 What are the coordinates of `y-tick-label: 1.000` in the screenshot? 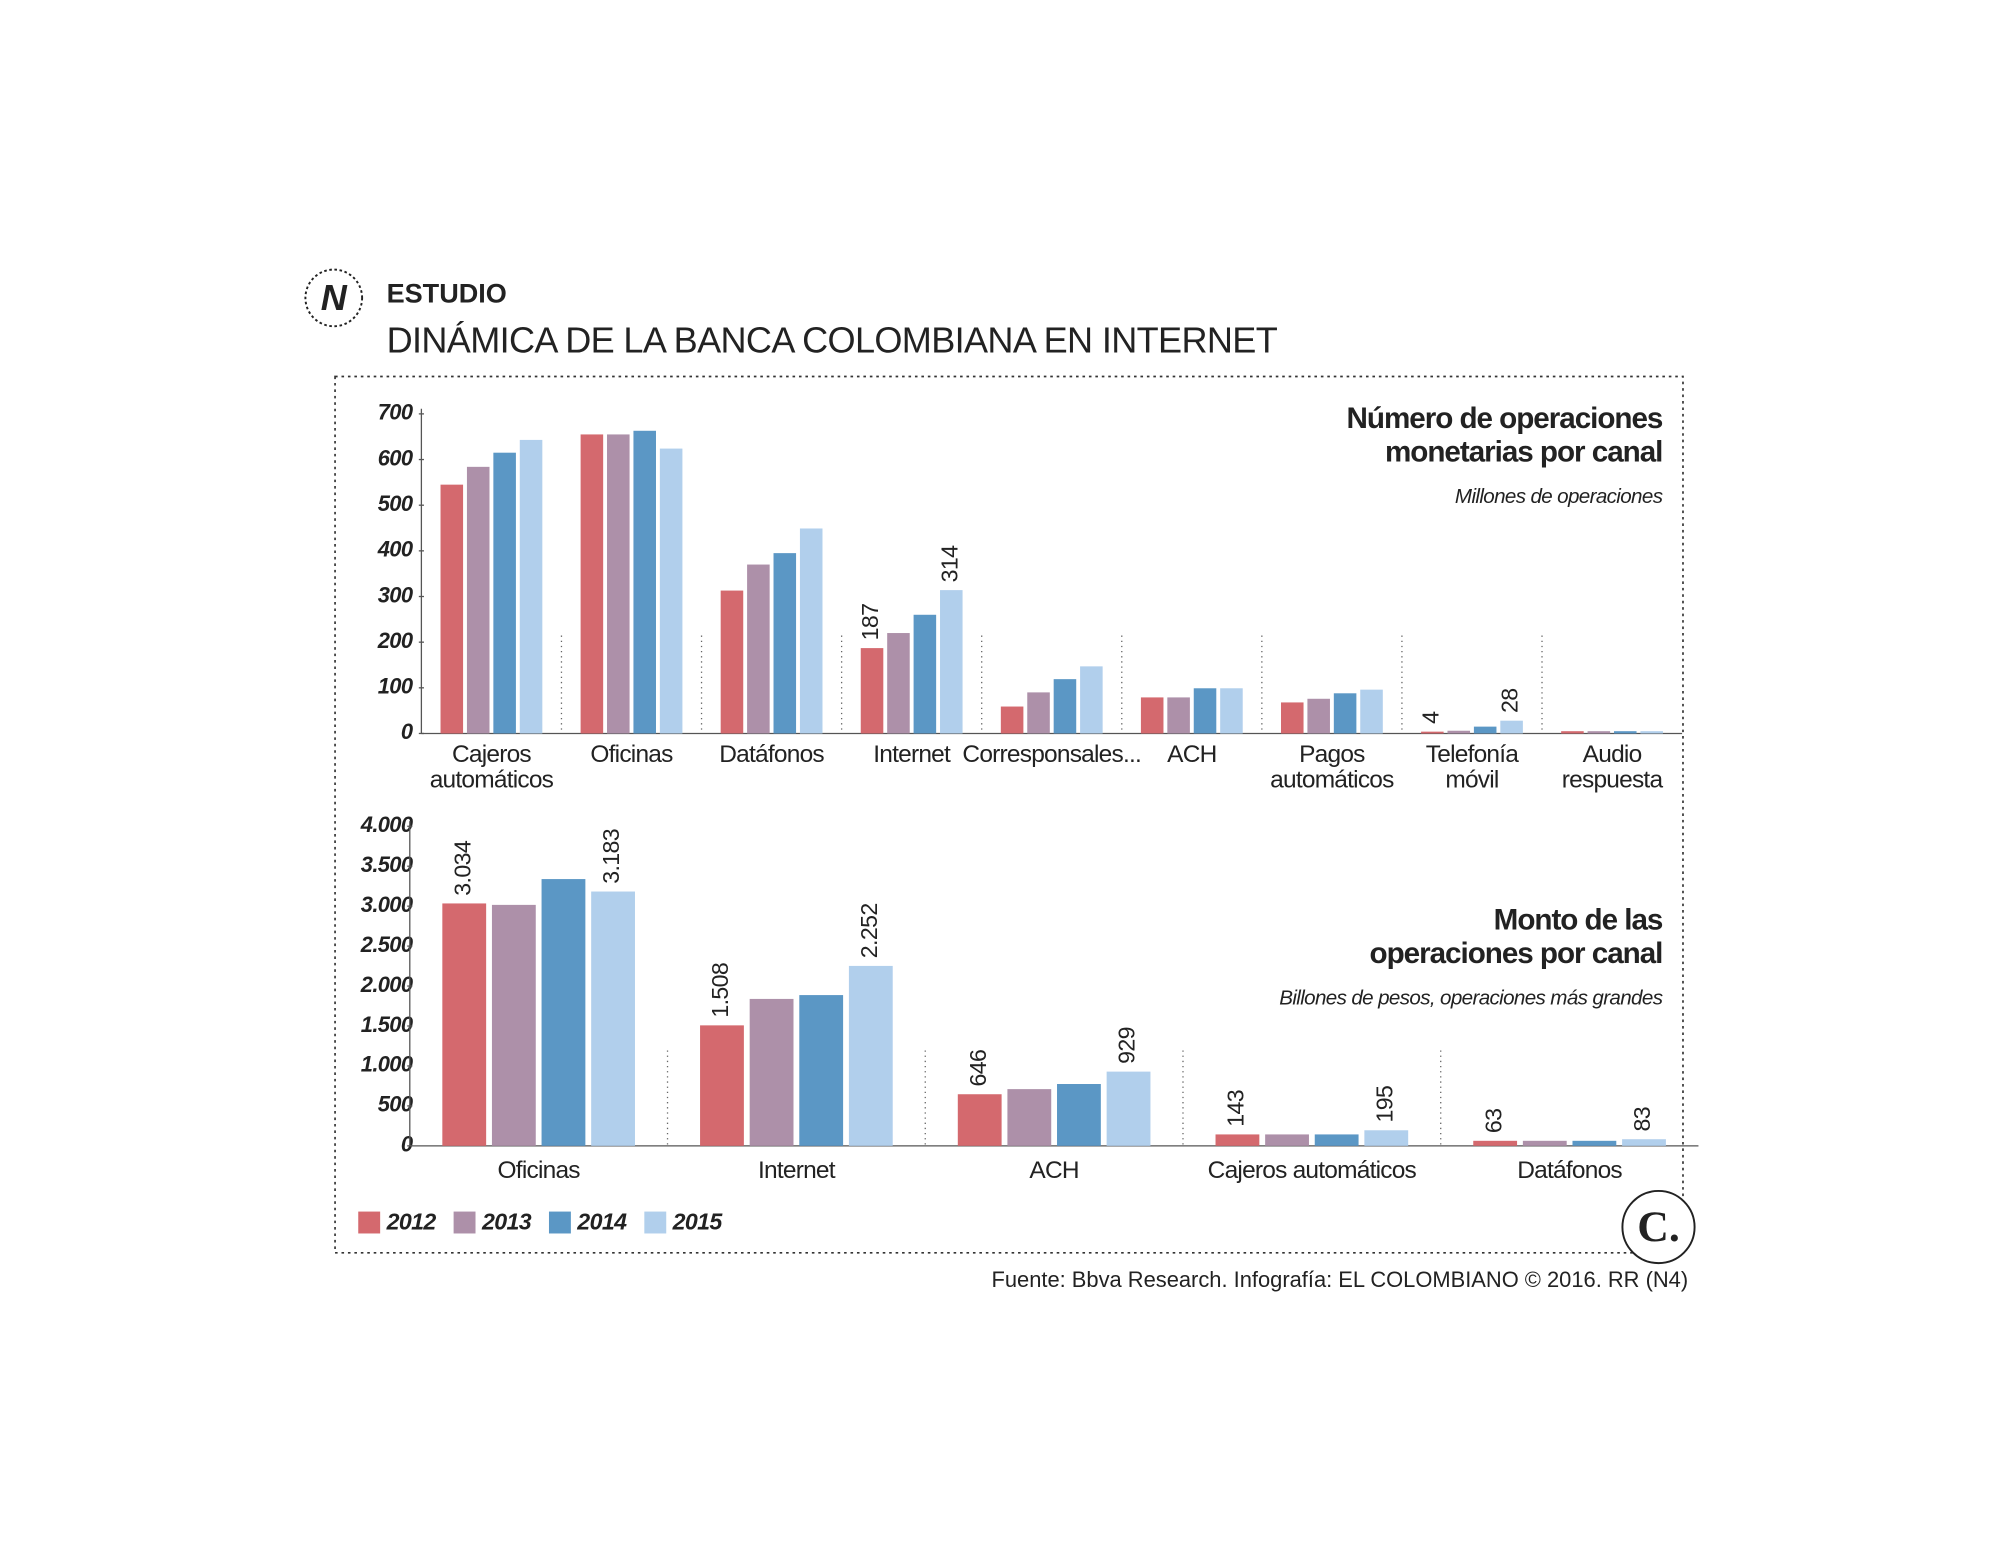 It's located at (387, 1064).